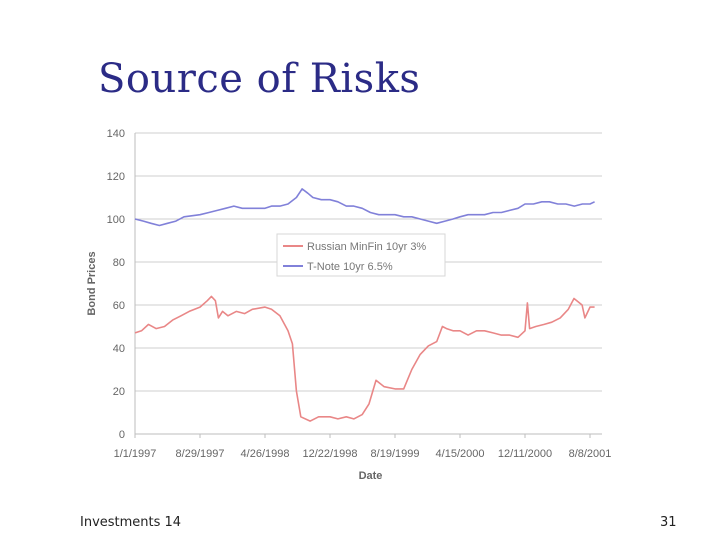 The image size is (720, 540). I want to click on y-tick-label: 140, so click(116, 134).